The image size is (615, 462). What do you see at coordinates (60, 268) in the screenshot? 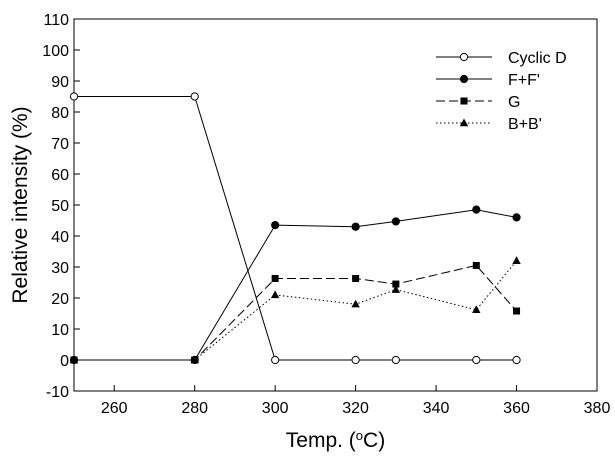
I see `y-tick-label: 30` at bounding box center [60, 268].